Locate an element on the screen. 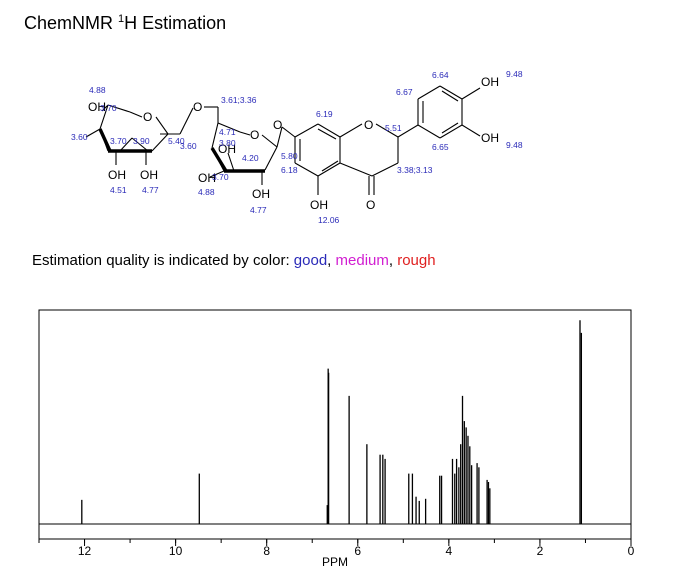 The width and height of the screenshot is (676, 580). shift-label: 6.18 is located at coordinates (289, 170).